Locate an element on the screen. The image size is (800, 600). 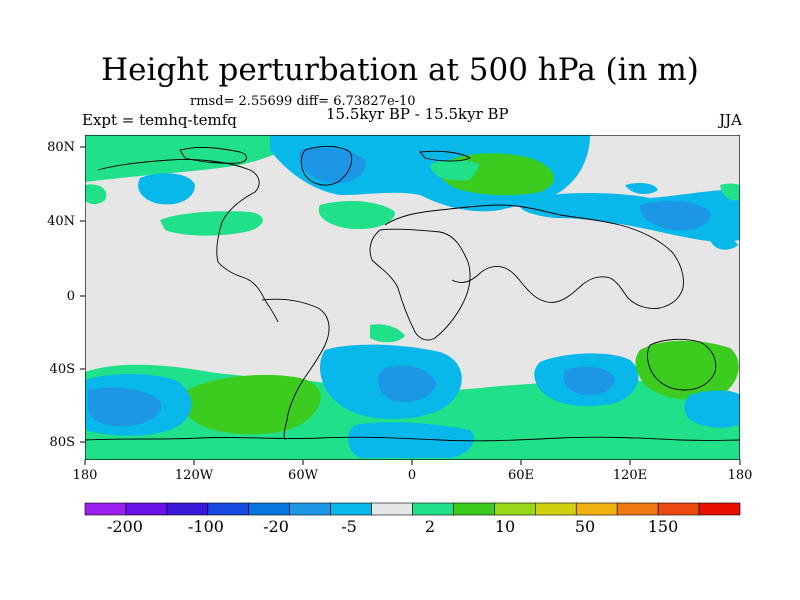
colorbar-label: 50 is located at coordinates (585, 526).